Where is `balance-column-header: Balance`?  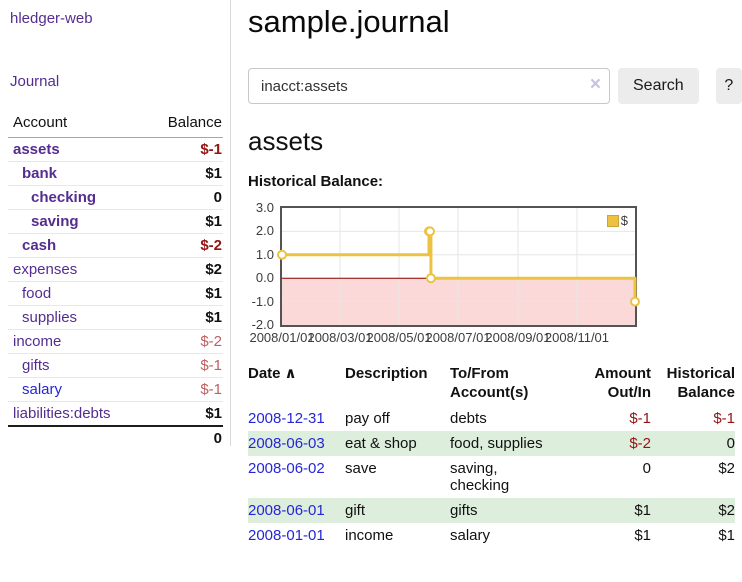
balance-column-header: Balance is located at coordinates (183, 124).